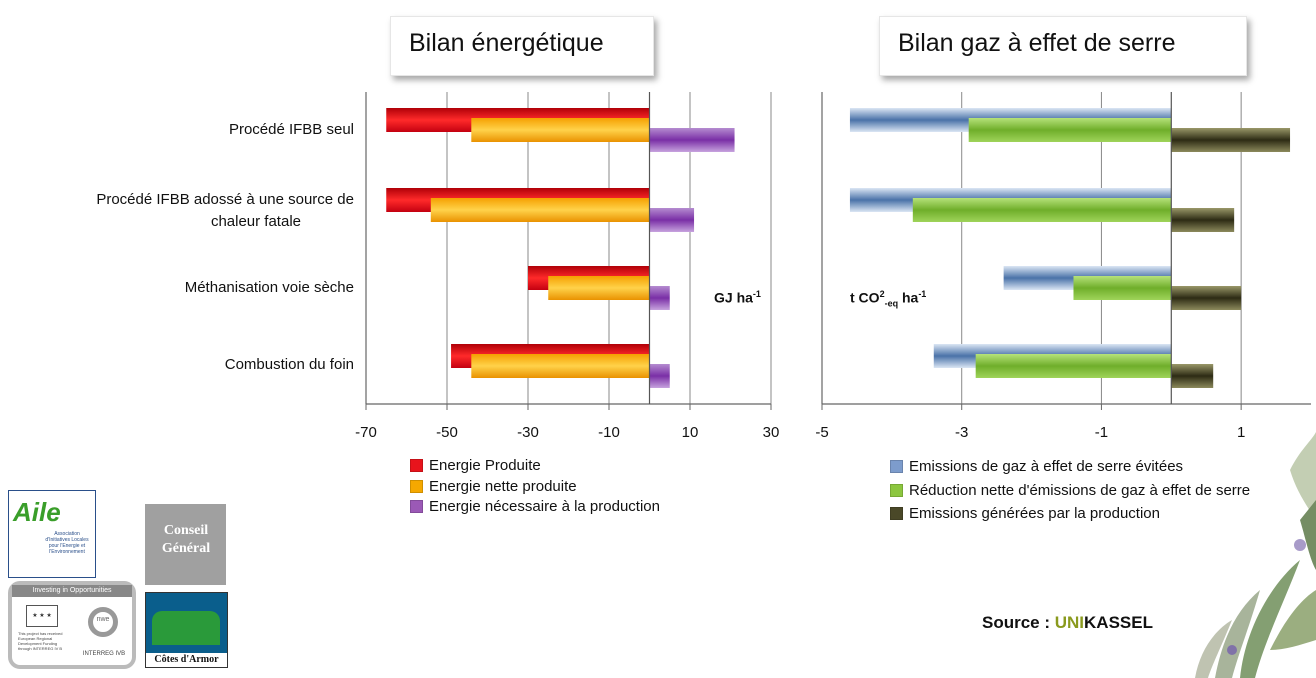 This screenshot has height=678, width=1316. I want to click on legend-item-emissions-generees: Emissions générées par la production, so click(1025, 513).